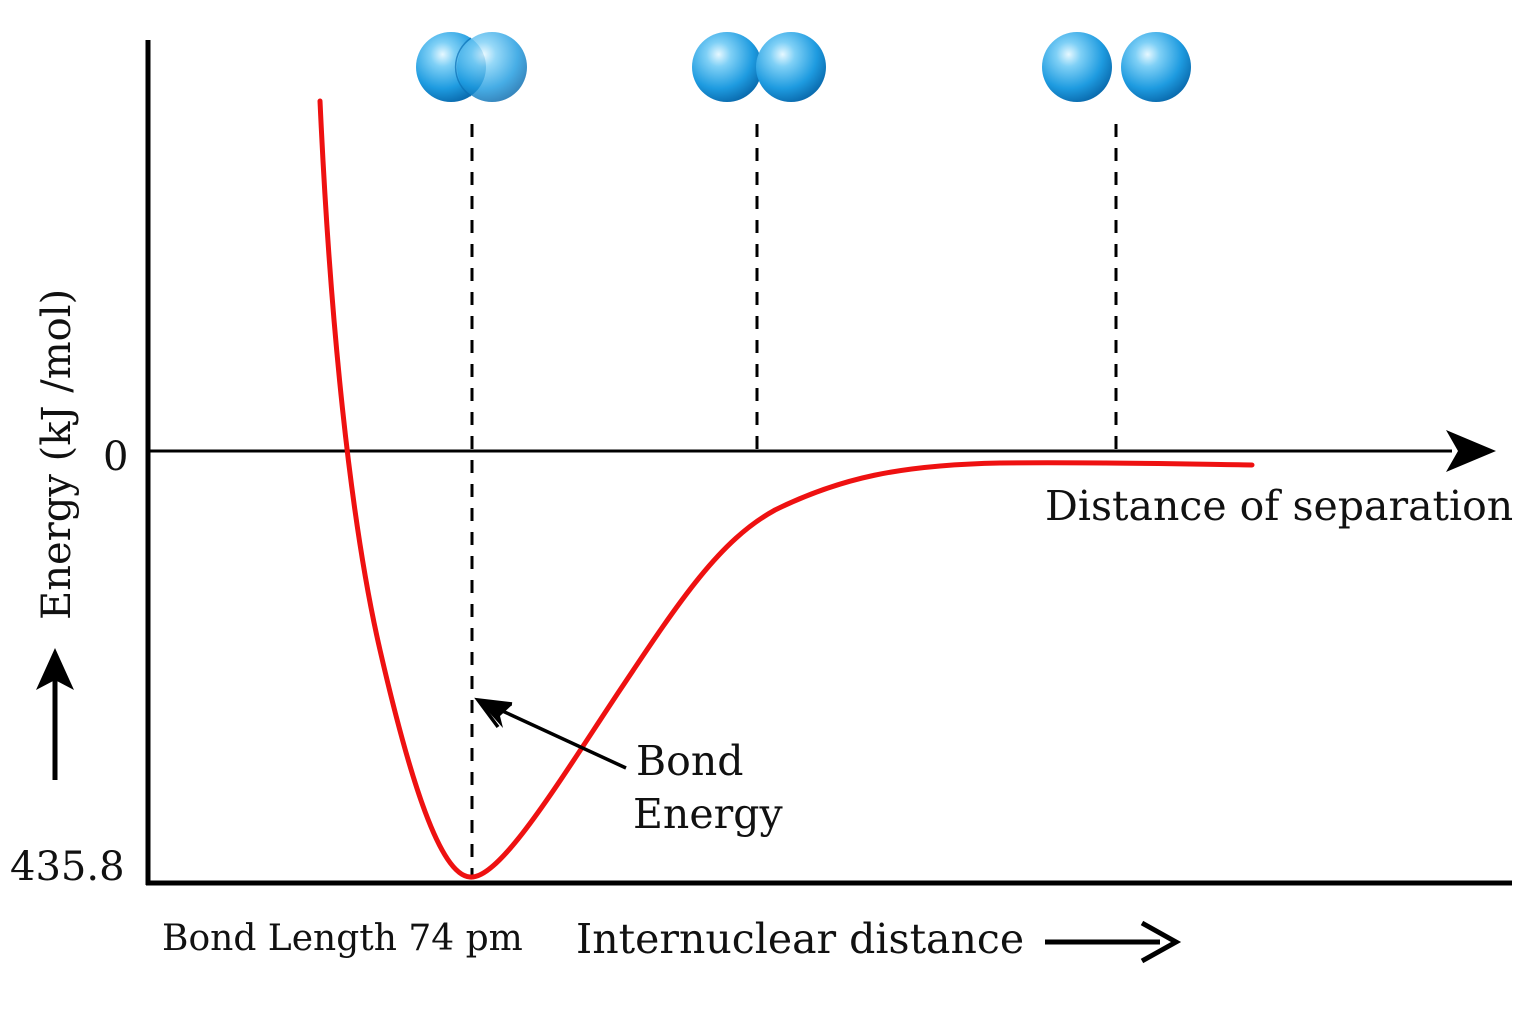 The width and height of the screenshot is (1536, 1024). What do you see at coordinates (708, 814) in the screenshot?
I see `bond-energy-label-line2: Energy` at bounding box center [708, 814].